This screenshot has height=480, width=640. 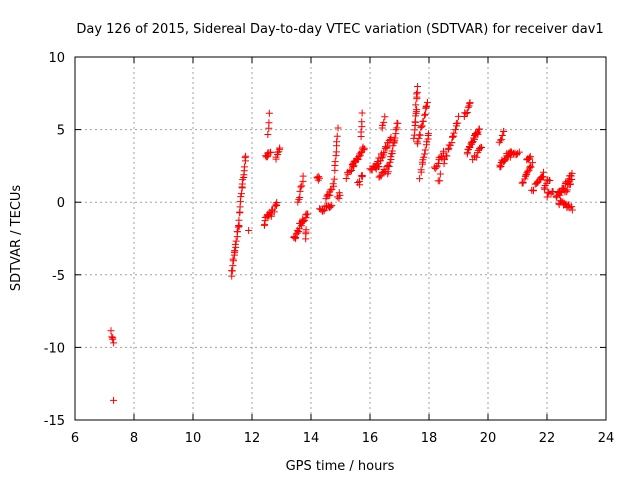 I want to click on x-axis-label: GPS time / hours, so click(x=340, y=466).